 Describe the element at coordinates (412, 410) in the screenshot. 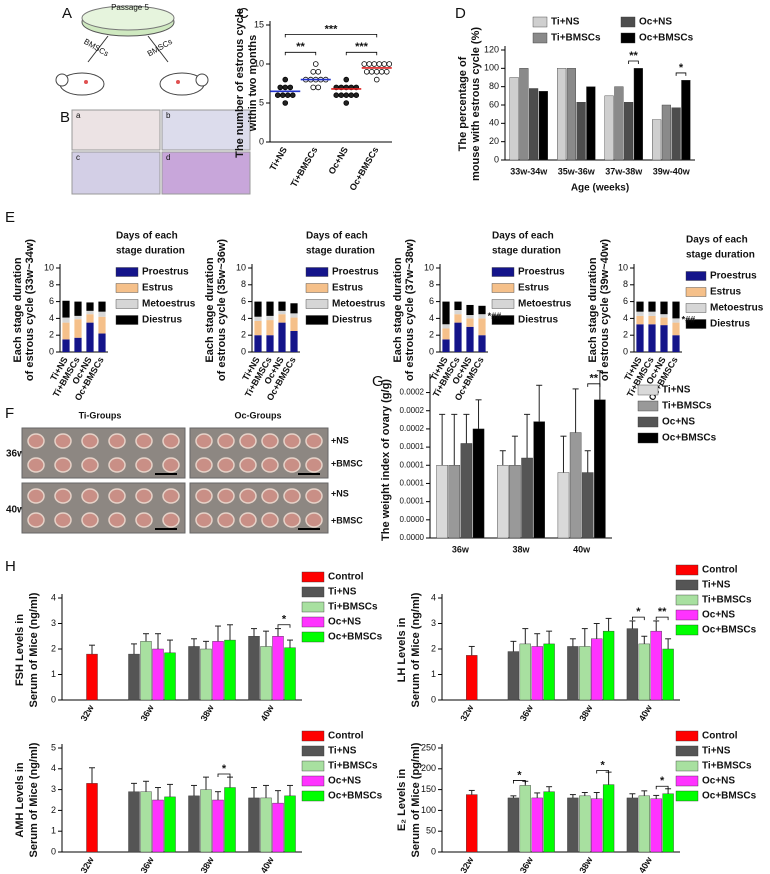

I see `y-tick-label: 0.0002` at that location.